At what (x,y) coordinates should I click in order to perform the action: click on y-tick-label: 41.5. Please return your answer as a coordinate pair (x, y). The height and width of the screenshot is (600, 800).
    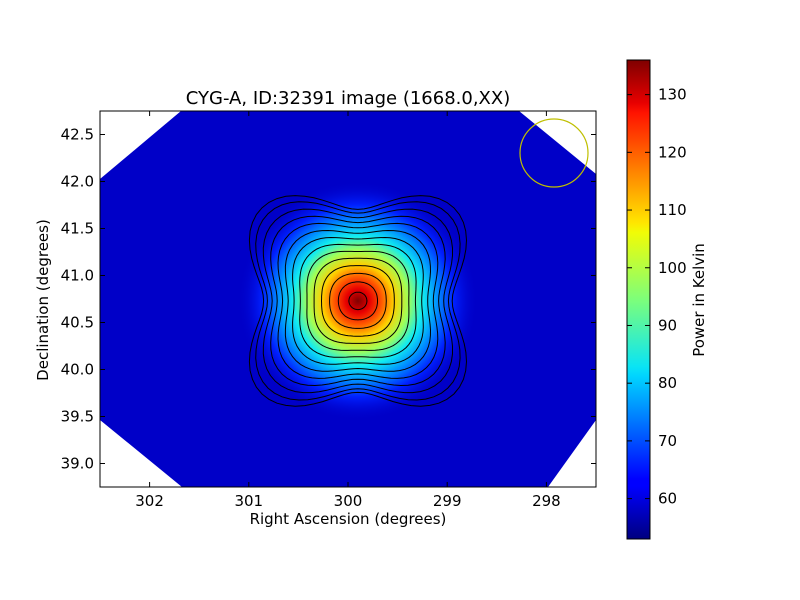
    Looking at the image, I should click on (77, 229).